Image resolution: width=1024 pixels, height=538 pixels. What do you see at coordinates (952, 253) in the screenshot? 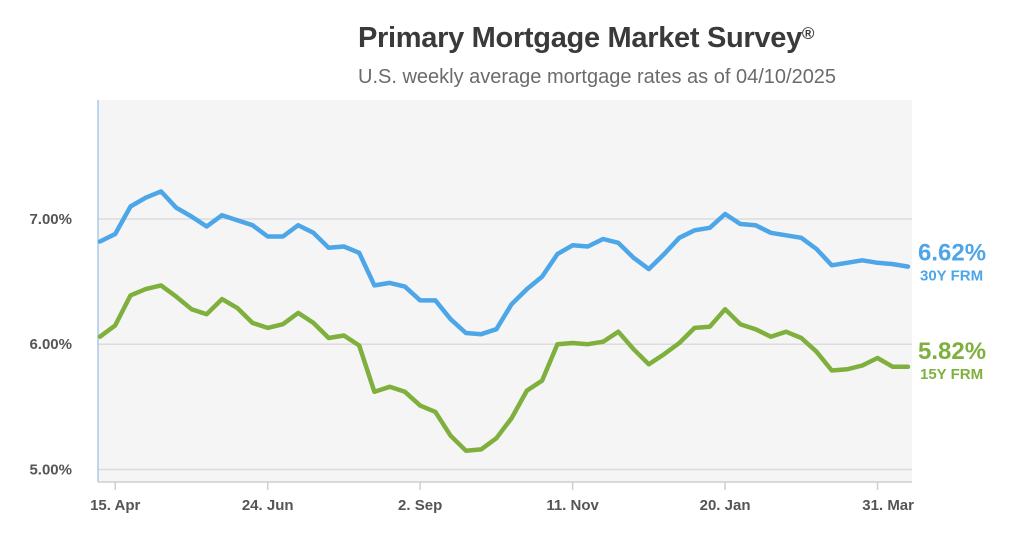
I see `last-value-label-30y-frm: 6.62%` at bounding box center [952, 253].